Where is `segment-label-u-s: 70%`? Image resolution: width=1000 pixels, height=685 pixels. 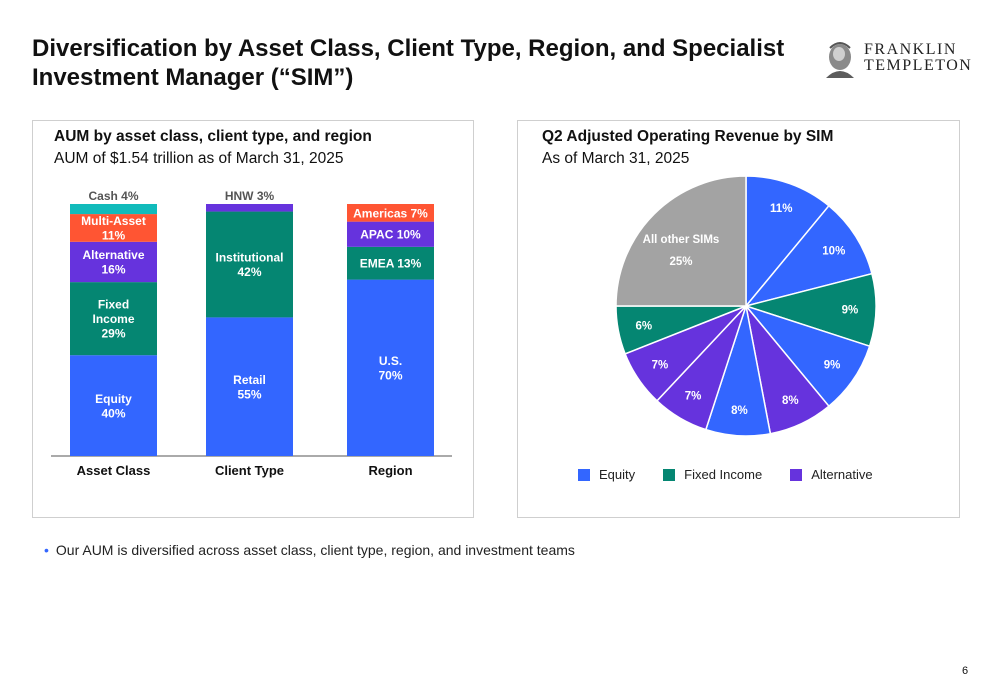
segment-label-u-s: 70% is located at coordinates (390, 376).